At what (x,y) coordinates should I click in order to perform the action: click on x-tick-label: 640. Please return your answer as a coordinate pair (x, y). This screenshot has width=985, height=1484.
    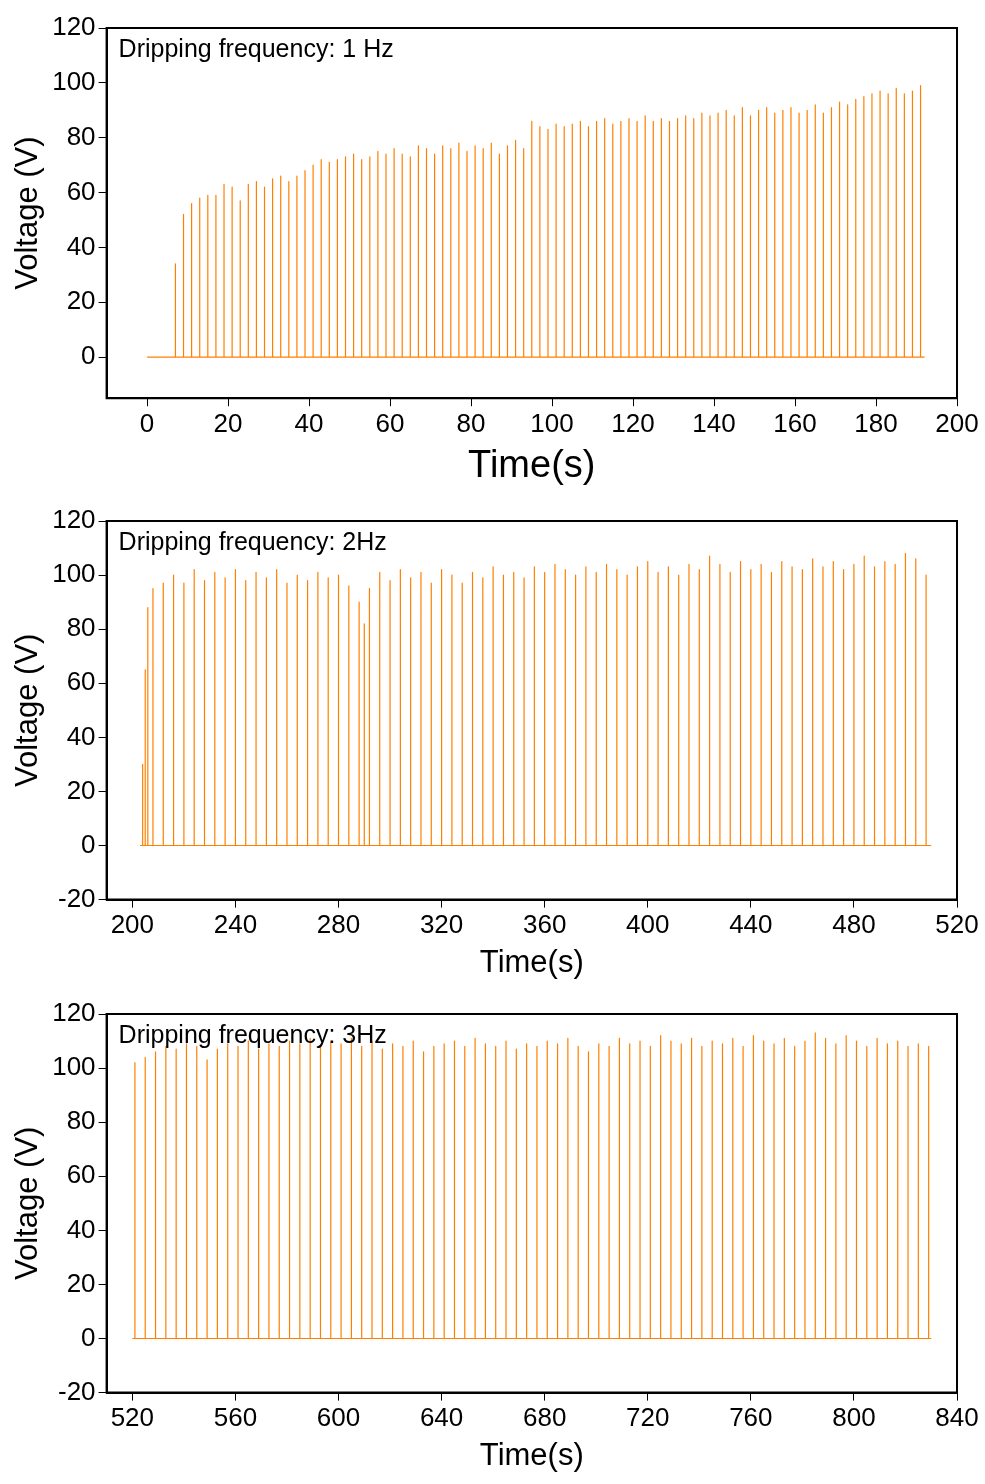
    Looking at the image, I should click on (441, 1417).